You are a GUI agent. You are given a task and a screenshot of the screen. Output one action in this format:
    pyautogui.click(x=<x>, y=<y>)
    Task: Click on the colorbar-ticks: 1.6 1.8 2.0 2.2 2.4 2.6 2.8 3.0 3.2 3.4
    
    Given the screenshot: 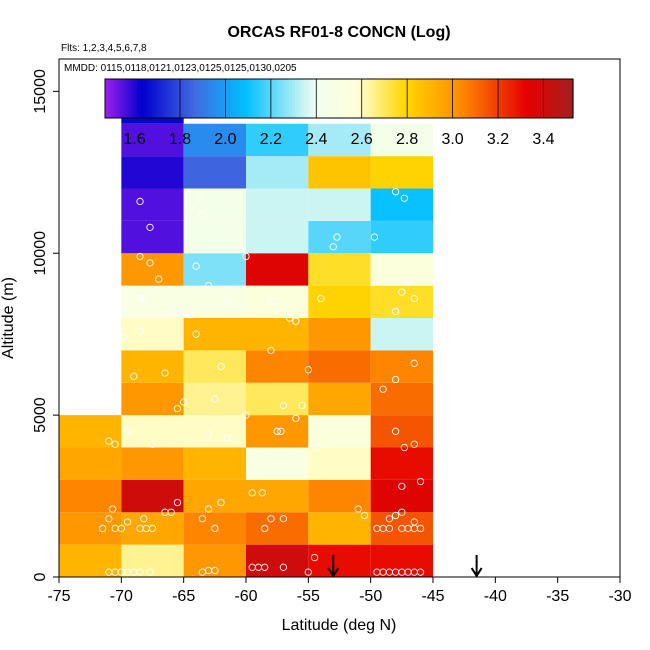 What is the action you would take?
    pyautogui.click(x=338, y=139)
    